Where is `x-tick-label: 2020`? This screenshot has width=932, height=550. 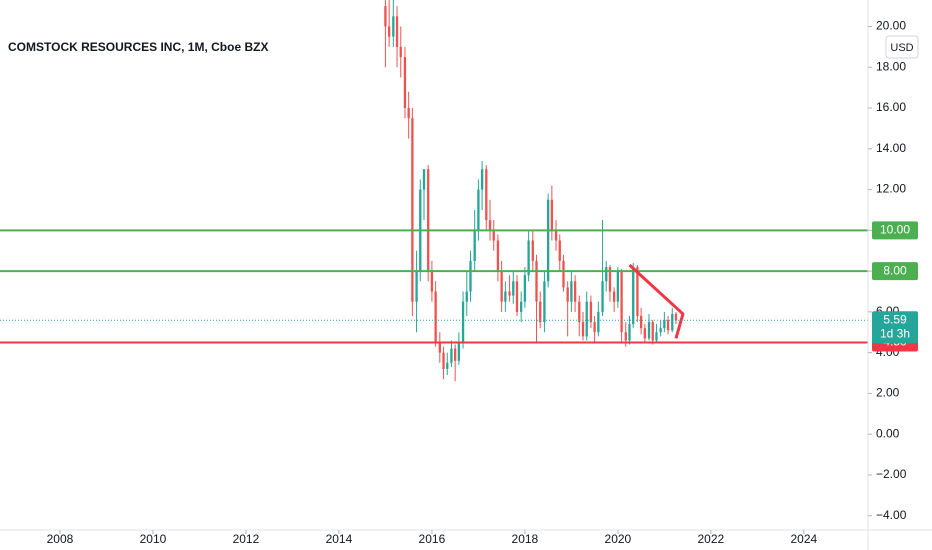
x-tick-label: 2020 is located at coordinates (618, 539).